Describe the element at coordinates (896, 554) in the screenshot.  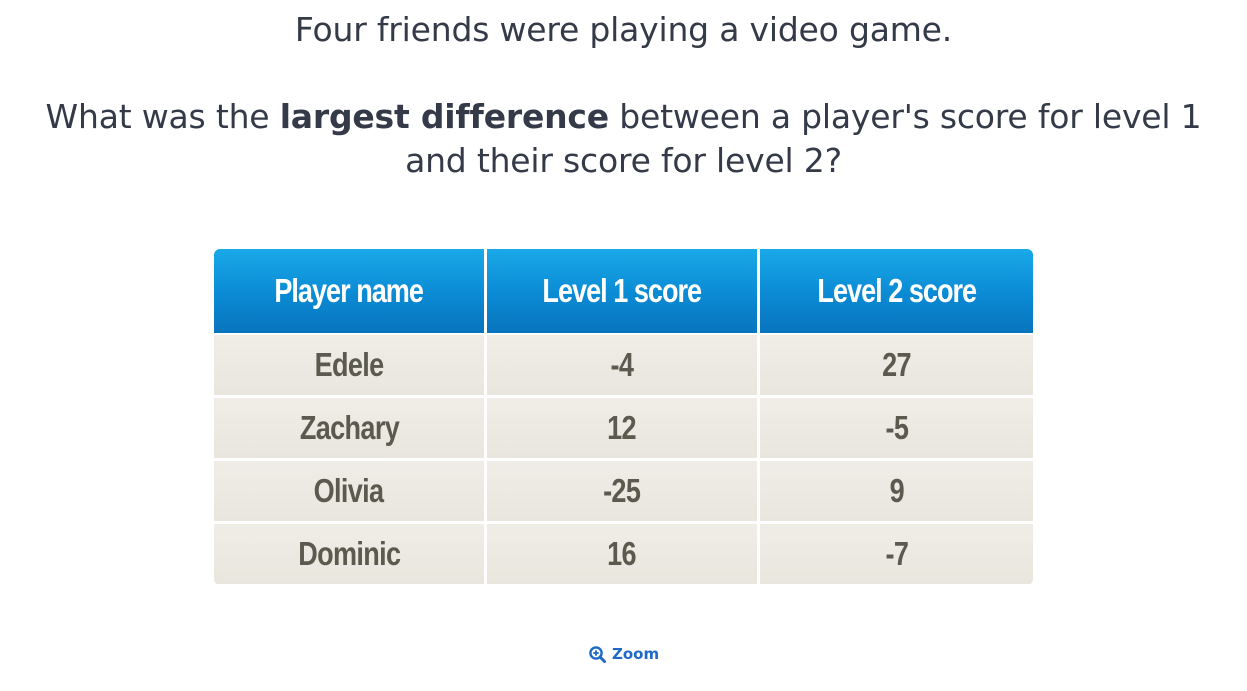
I see `level-2-score-cell: -7` at that location.